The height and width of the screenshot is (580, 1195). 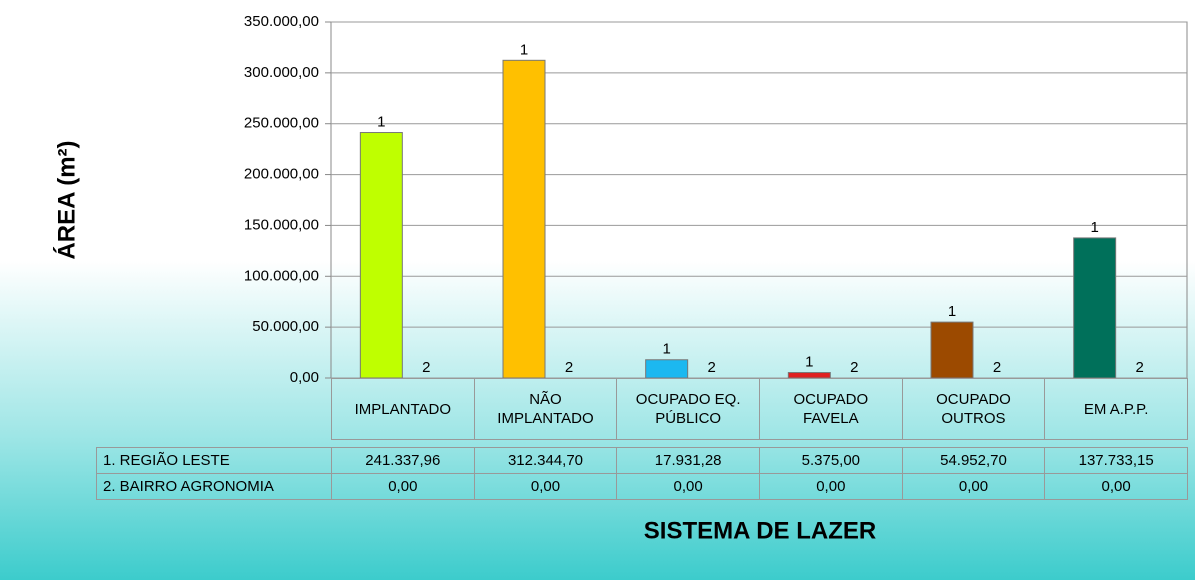 I want to click on y-tick-label: 100.000,00, so click(x=281, y=275).